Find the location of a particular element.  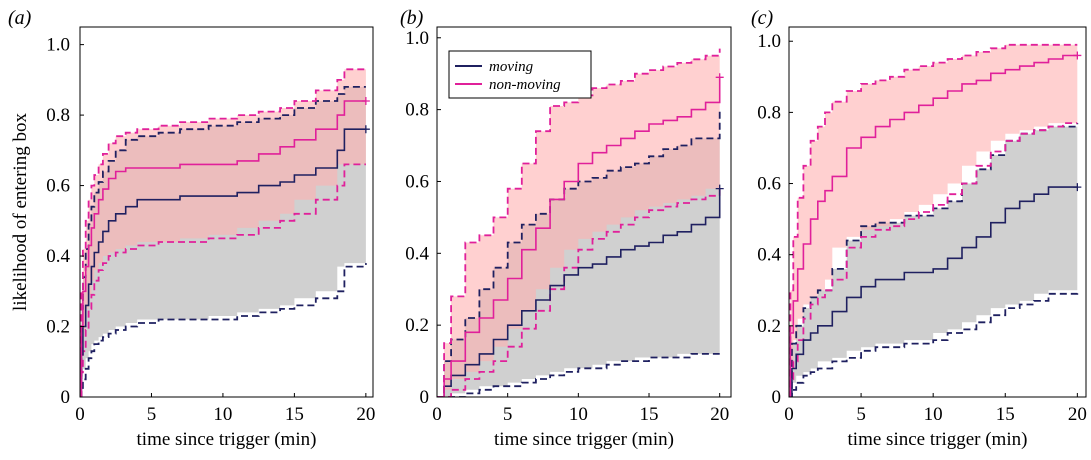

panel-label-b: (b) is located at coordinates (412, 18).